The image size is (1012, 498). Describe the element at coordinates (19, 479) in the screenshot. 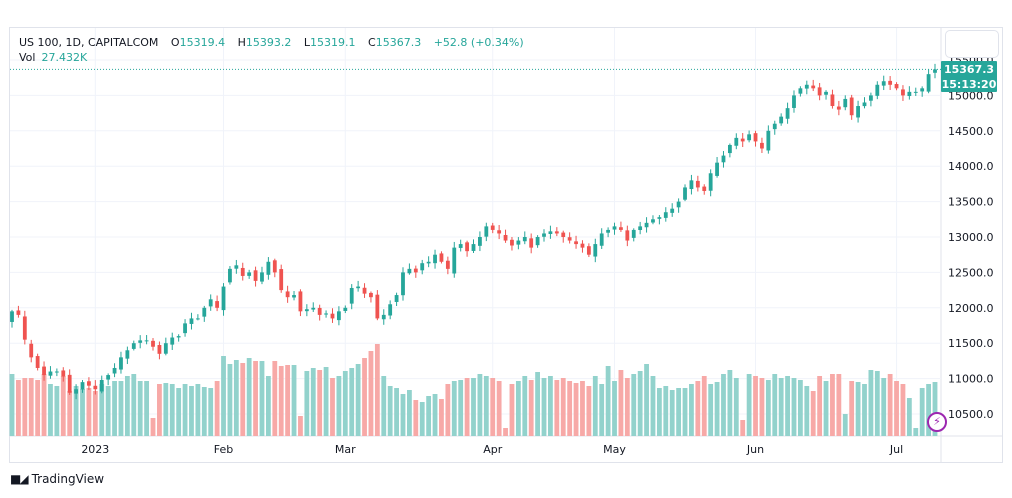

I see `tradingview-logo: ■◢` at that location.